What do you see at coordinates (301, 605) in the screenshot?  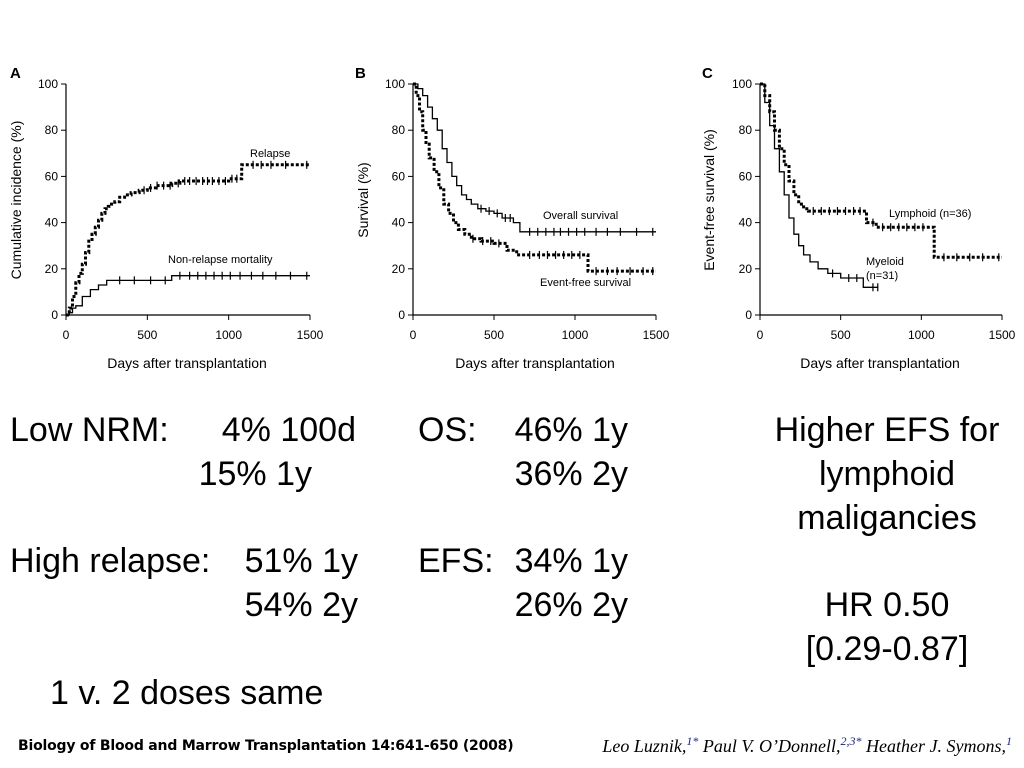 I see `relapse-2y: 54% 2y` at bounding box center [301, 605].